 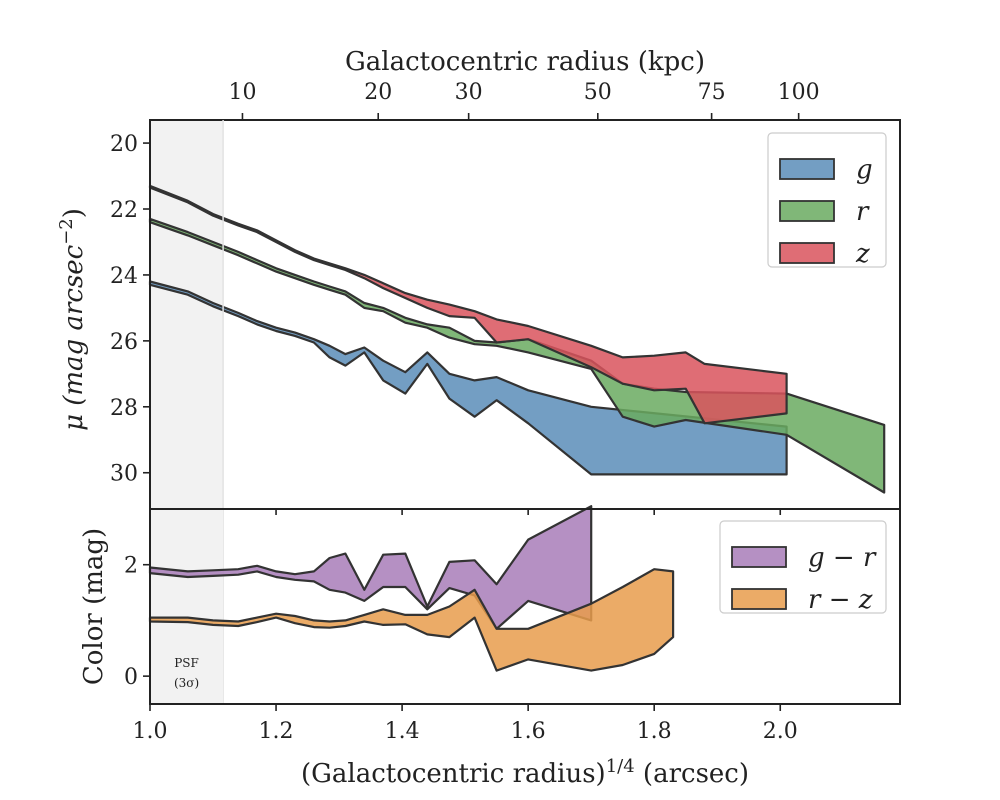 I want to click on radius-axis-title: (Galactocentric radius)1/4 (arcsec), so click(x=525, y=772).